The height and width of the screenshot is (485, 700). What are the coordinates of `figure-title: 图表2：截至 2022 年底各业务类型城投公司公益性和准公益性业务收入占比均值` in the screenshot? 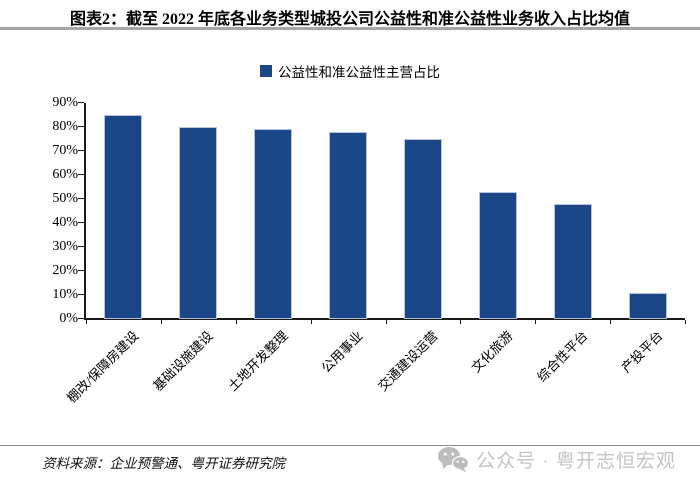 It's located at (349, 19).